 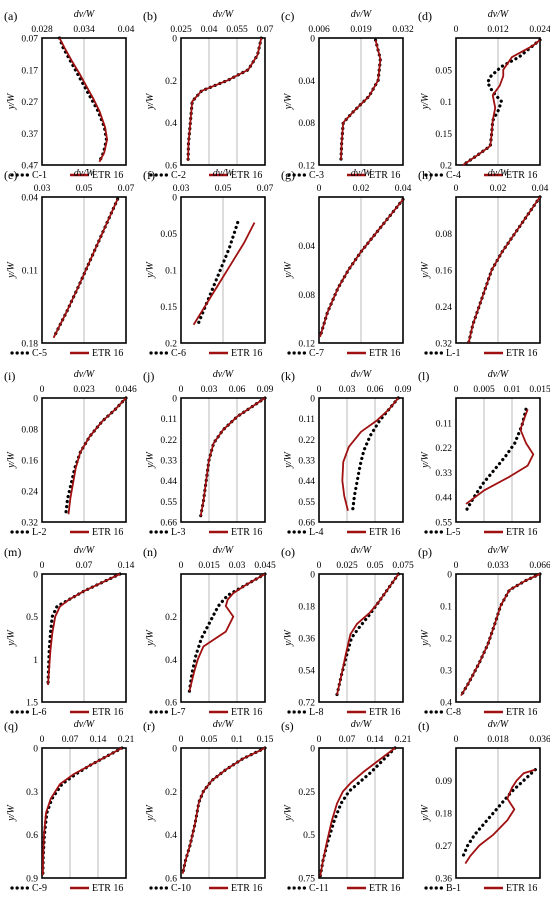 I want to click on legend-measured-label: C-10, so click(x=181, y=888).